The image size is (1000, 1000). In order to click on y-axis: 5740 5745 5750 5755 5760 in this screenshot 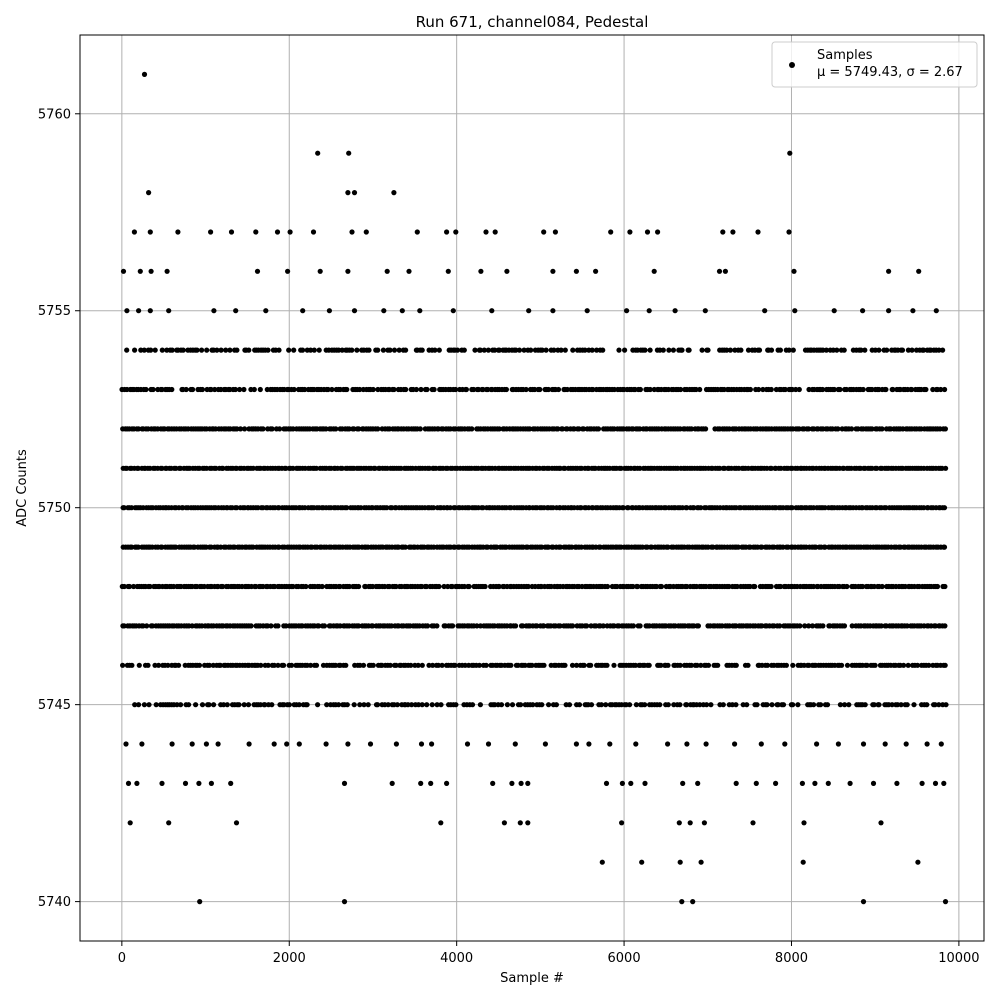, I will do `click(59, 508)`.